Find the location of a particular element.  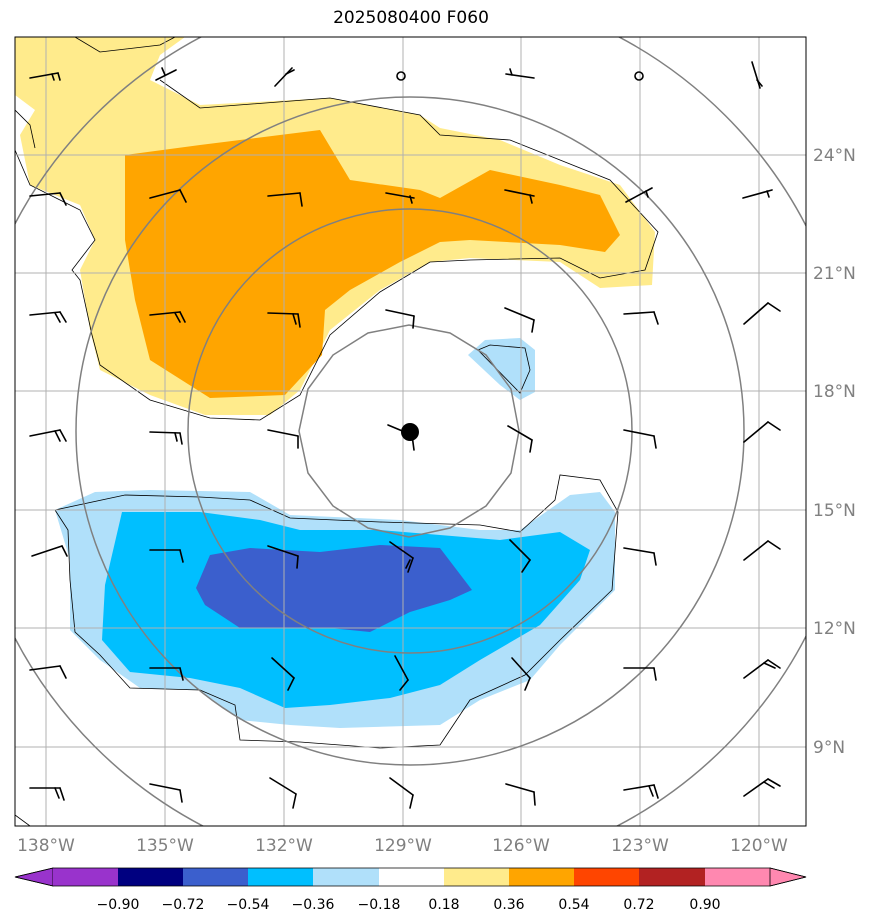

lat-axis: 24°N 21°N 18°N 15°N 12°N 9°N is located at coordinates (834, 452).